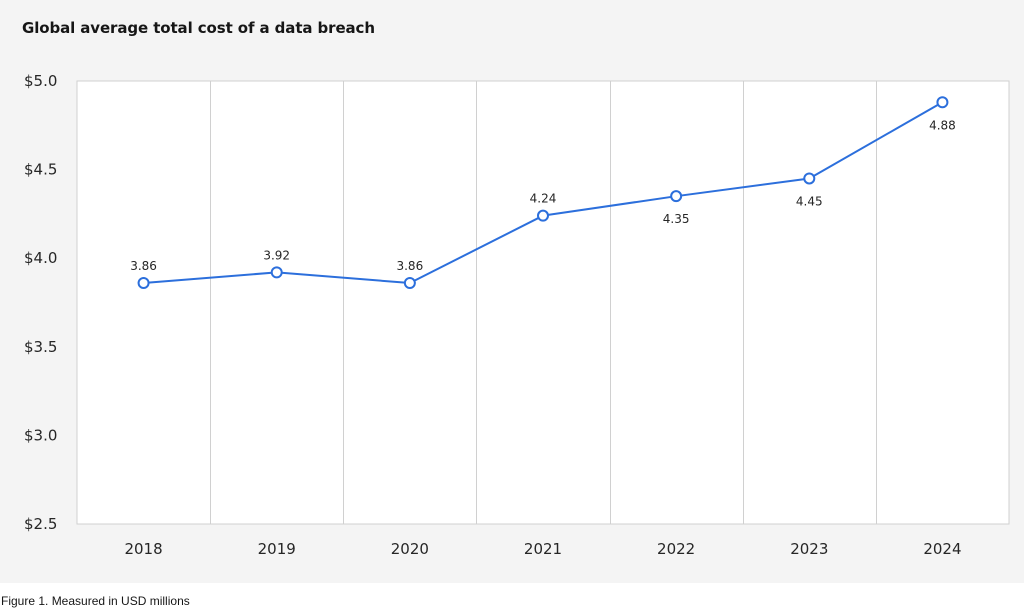  What do you see at coordinates (40, 81) in the screenshot?
I see `y-tick-label: $5.0` at bounding box center [40, 81].